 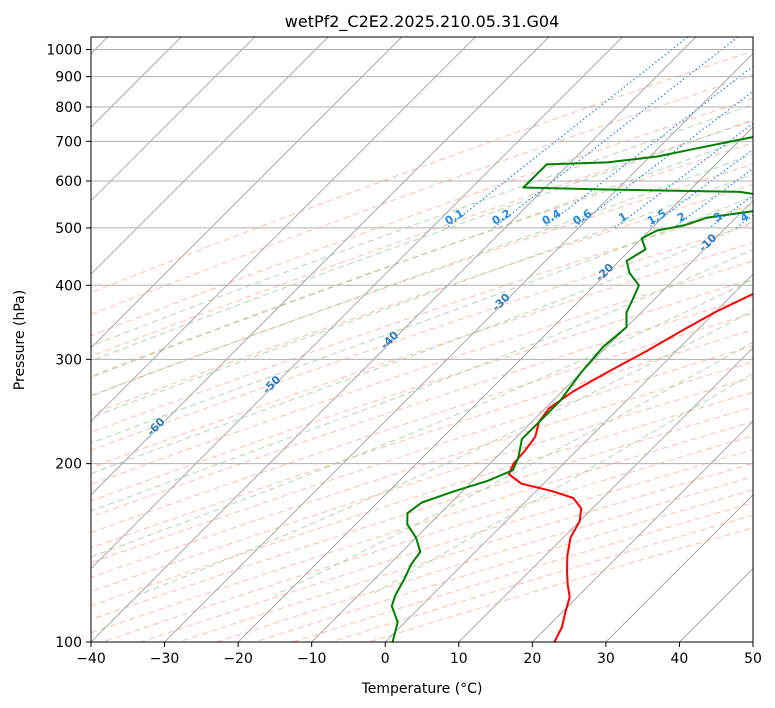 What do you see at coordinates (165, 659) in the screenshot?
I see `x-tick-label: −30` at bounding box center [165, 659].